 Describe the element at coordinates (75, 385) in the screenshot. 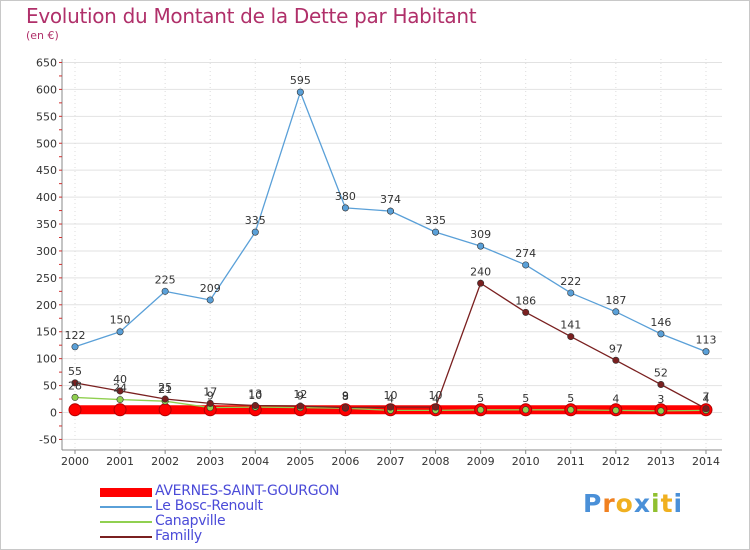

I see `data-label: 28` at that location.